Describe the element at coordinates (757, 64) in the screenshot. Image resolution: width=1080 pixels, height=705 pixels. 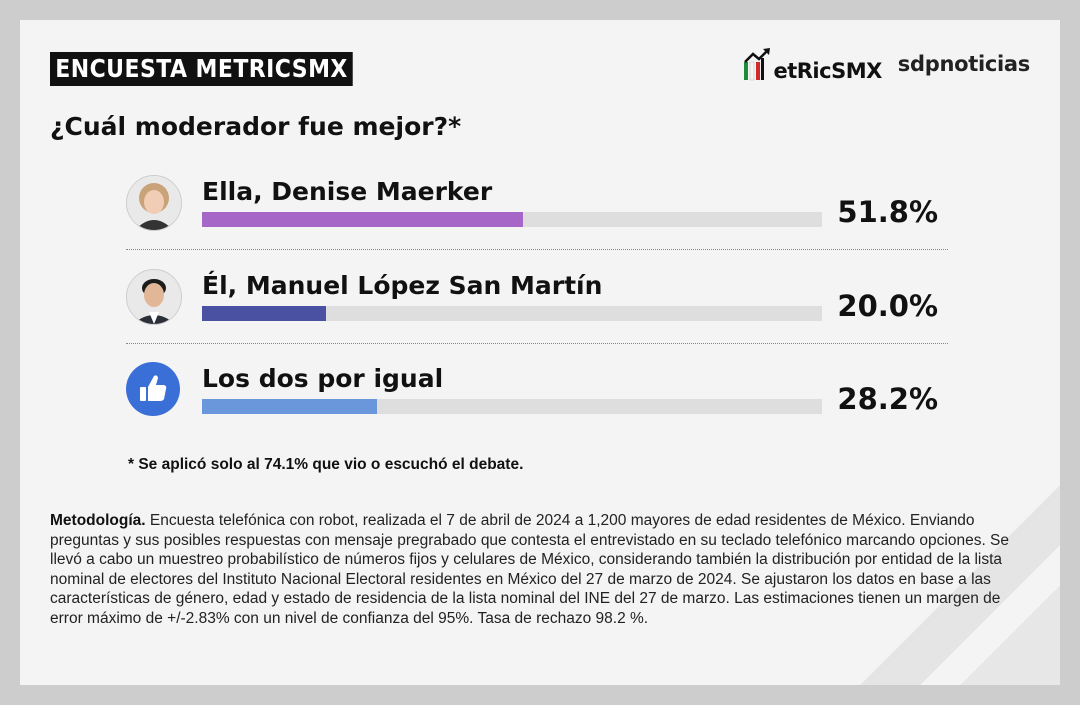
I see `metricsmx-chart-icon` at that location.